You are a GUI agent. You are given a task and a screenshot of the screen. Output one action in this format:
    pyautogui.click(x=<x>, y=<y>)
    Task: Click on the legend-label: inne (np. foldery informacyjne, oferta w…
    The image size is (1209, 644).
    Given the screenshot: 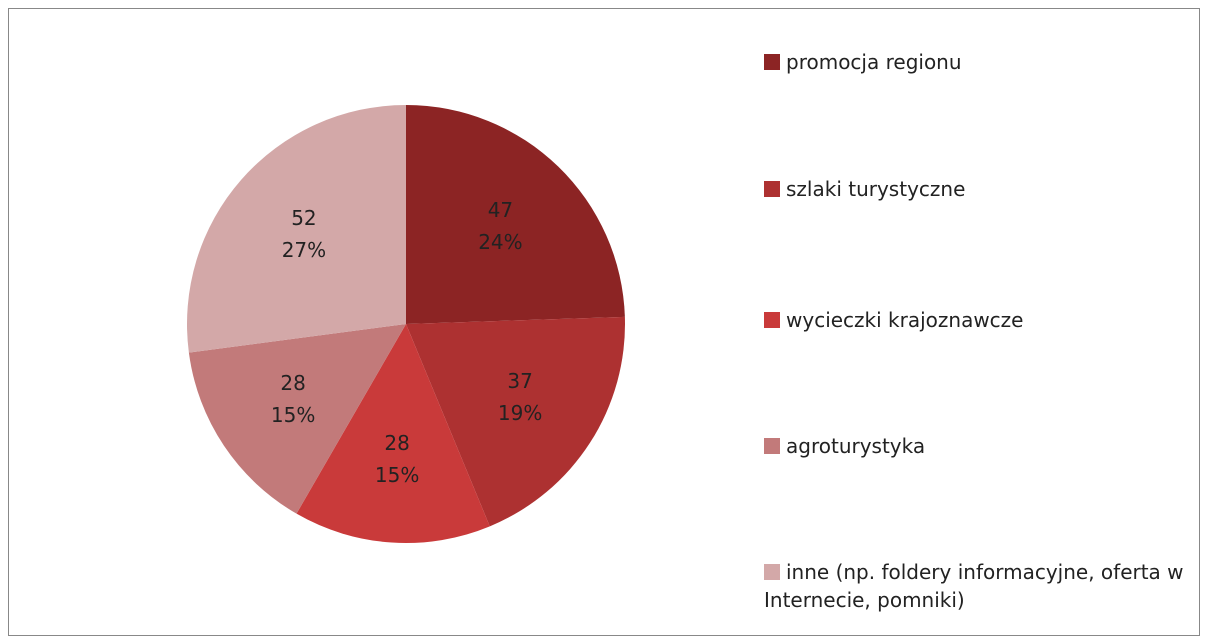 What is the action you would take?
    pyautogui.click(x=974, y=586)
    